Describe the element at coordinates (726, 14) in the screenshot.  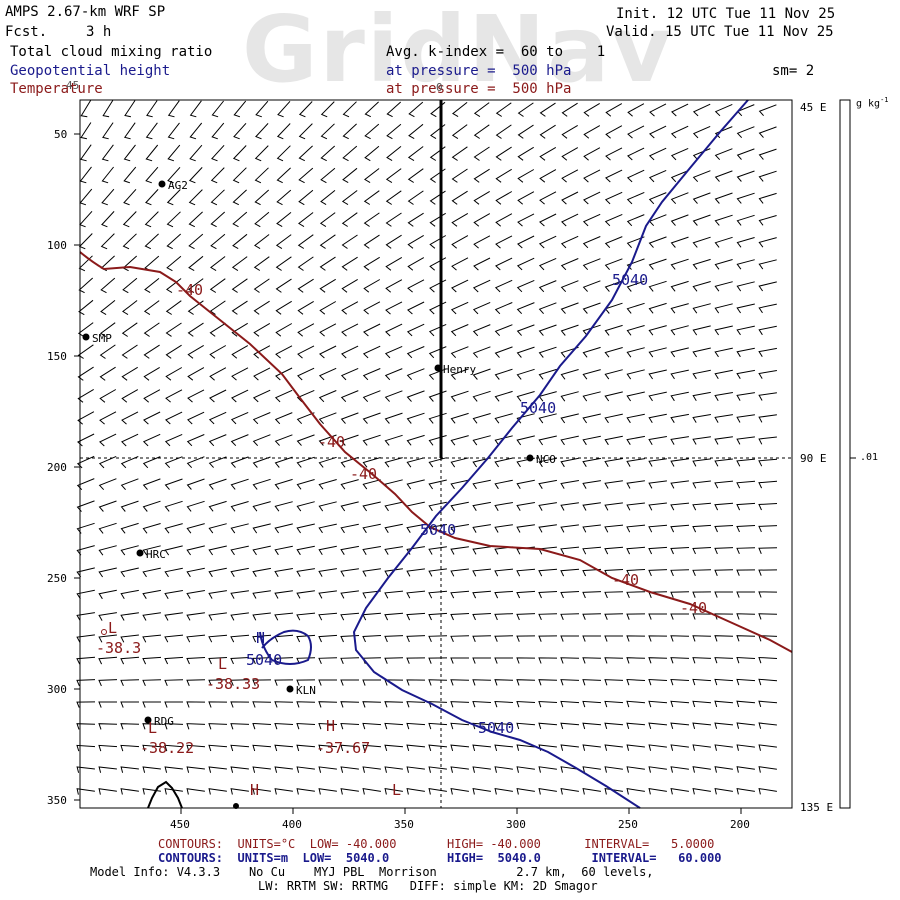
I see `init-time: Init. 12 UTC Tue 11 Nov 25` at that location.